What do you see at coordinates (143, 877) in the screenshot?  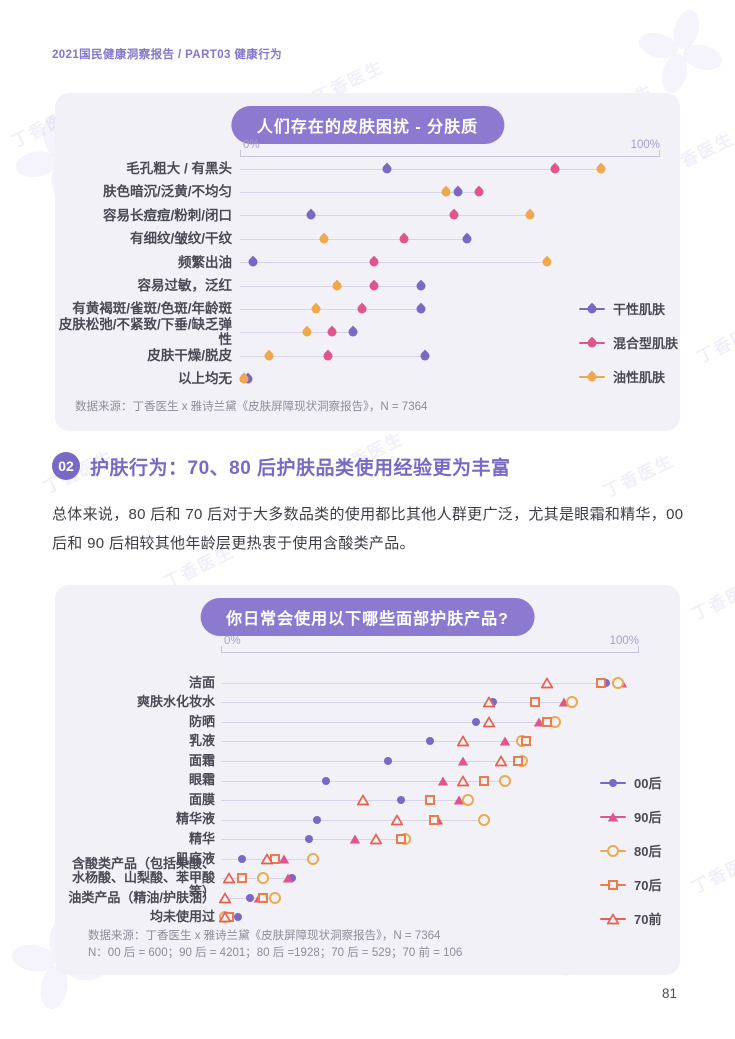 I see `category-label: 含酸类产品（包括果酸、 水杨酸、山梨酸、苯甲酸等）` at bounding box center [143, 877].